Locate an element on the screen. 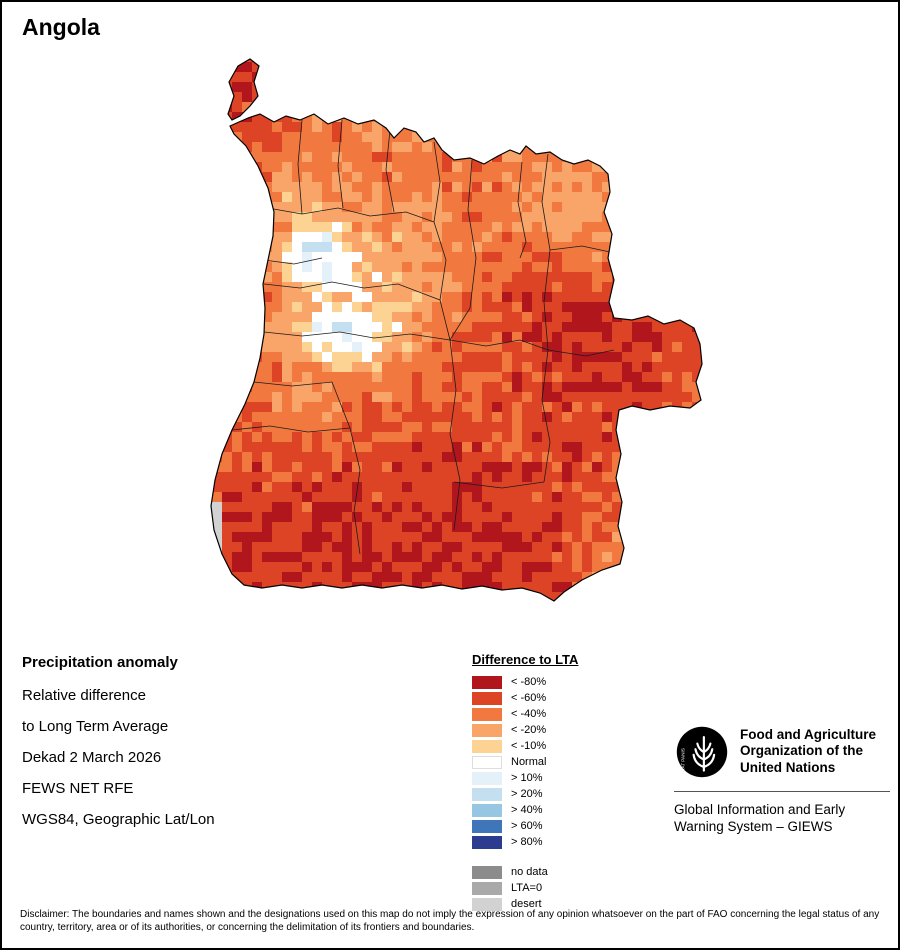 This screenshot has height=950, width=900. legend-swatch-lt10 is located at coordinates (487, 746).